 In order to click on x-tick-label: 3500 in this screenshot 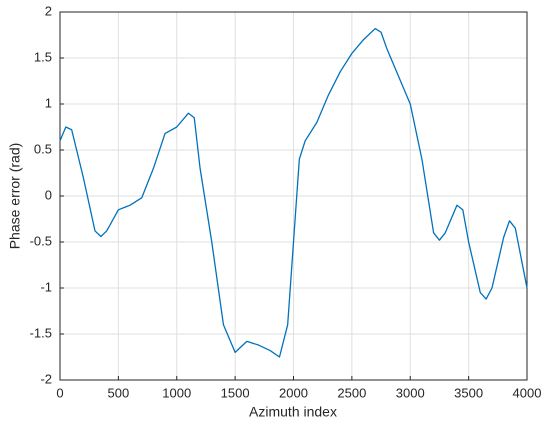, I will do `click(468, 392)`.